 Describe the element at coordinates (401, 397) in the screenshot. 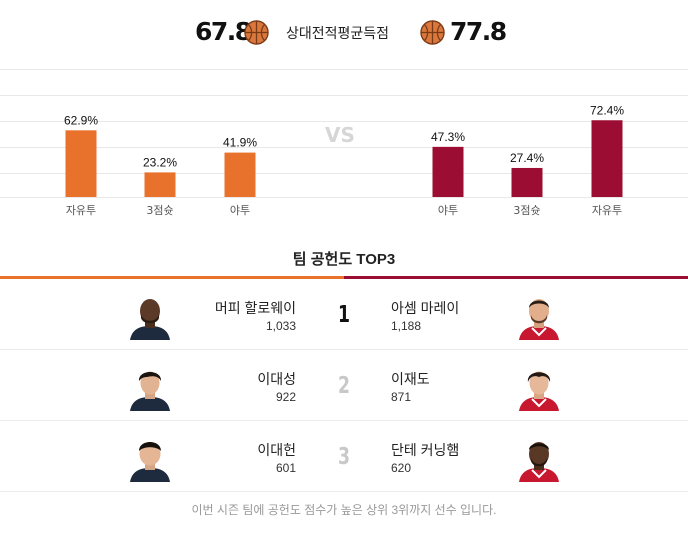

I see `away-player-score: 871` at that location.